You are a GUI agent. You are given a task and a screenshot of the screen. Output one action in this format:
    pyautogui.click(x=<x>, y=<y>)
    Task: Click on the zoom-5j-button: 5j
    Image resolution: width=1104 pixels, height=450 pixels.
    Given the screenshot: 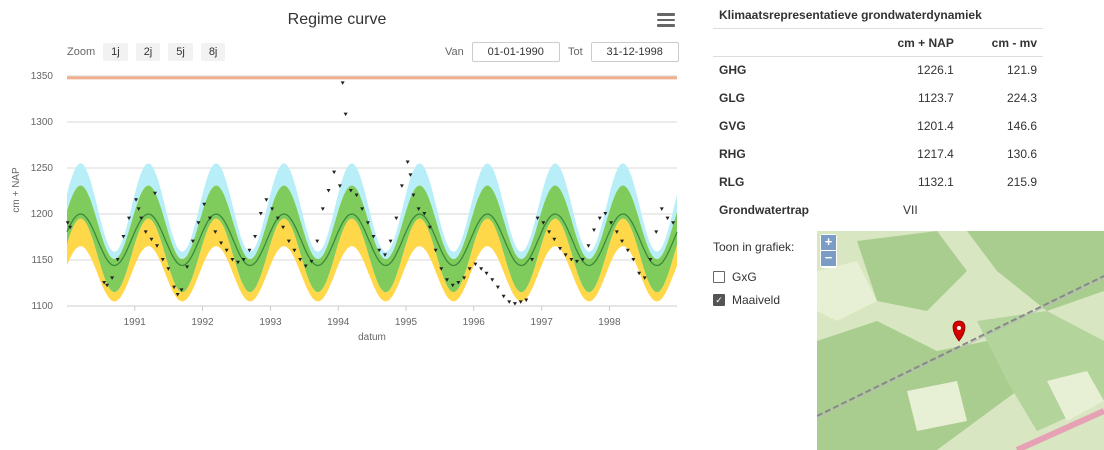 What is the action you would take?
    pyautogui.click(x=180, y=52)
    